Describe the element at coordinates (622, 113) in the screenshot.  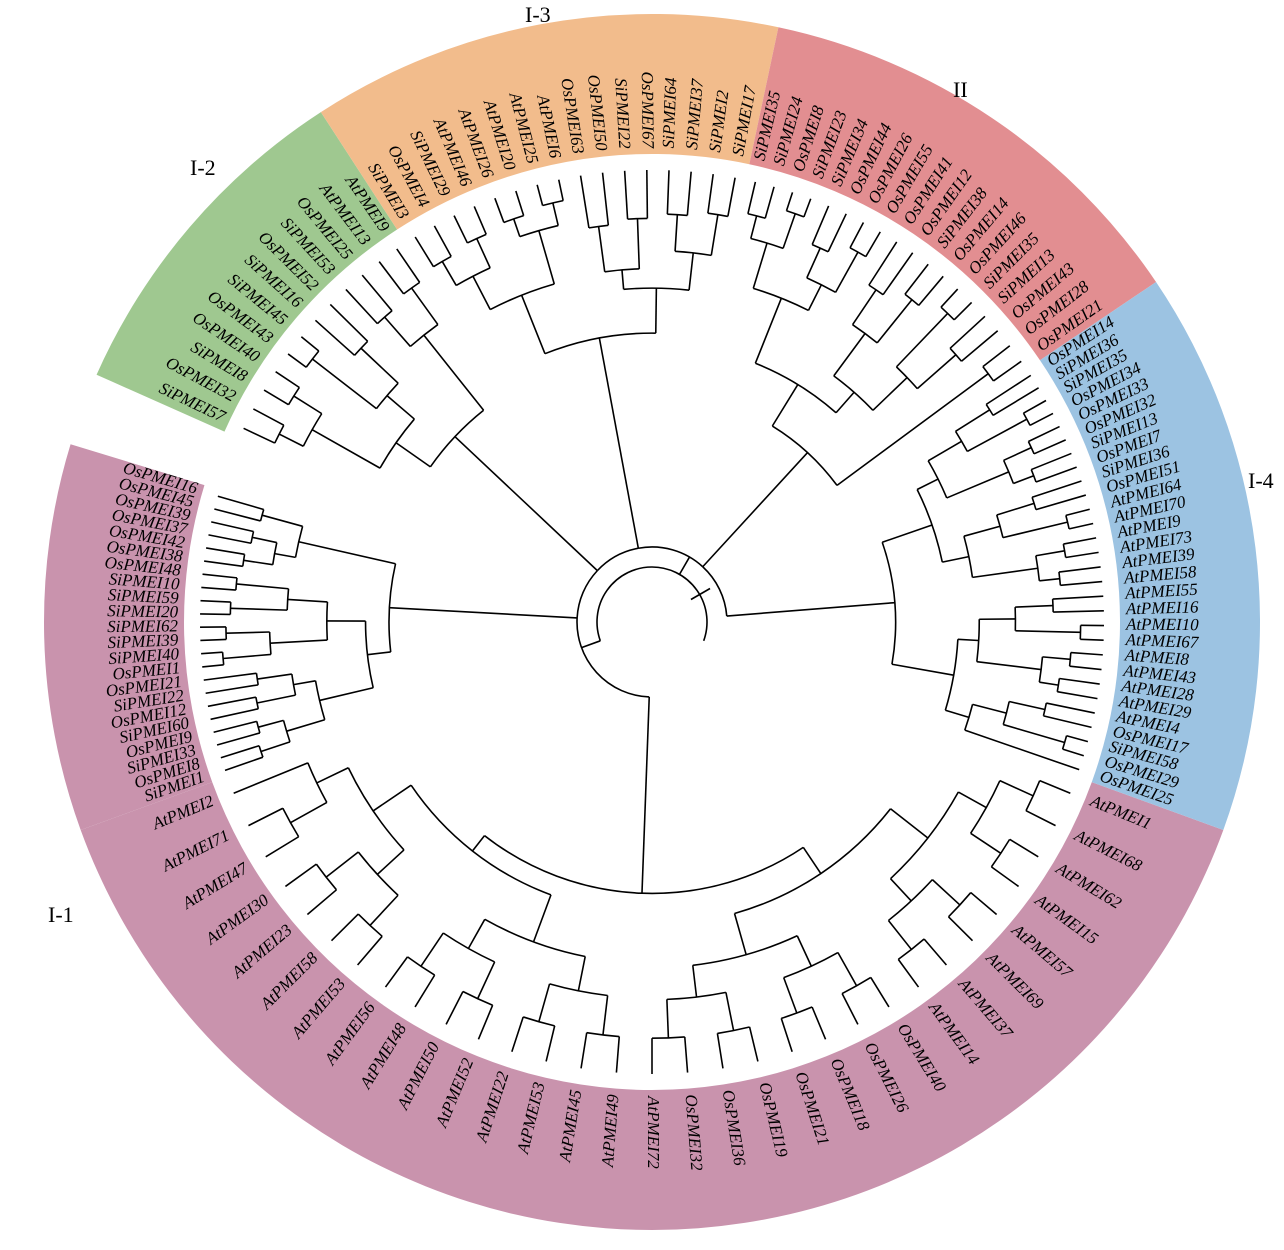
I see `leaf-label: SiPMEI22` at that location.